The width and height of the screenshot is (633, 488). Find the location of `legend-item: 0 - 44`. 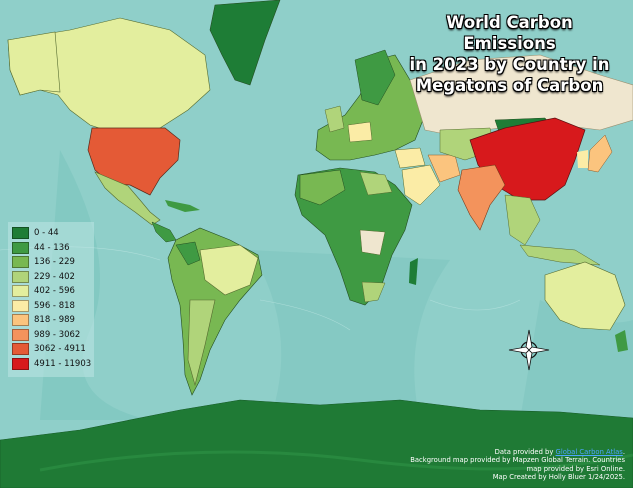

legend-item: 0 - 44 is located at coordinates (53, 233).